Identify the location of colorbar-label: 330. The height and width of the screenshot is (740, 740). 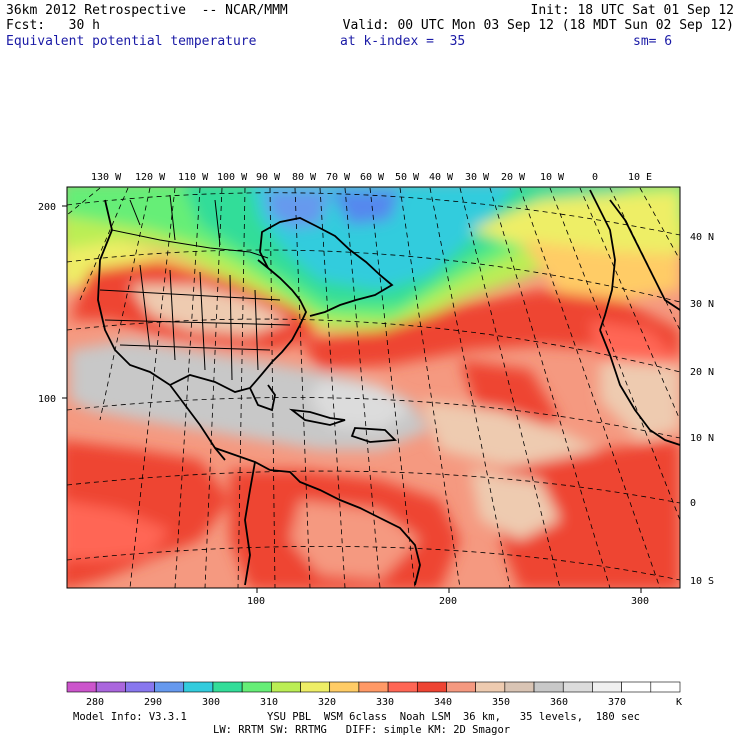
(385, 702).